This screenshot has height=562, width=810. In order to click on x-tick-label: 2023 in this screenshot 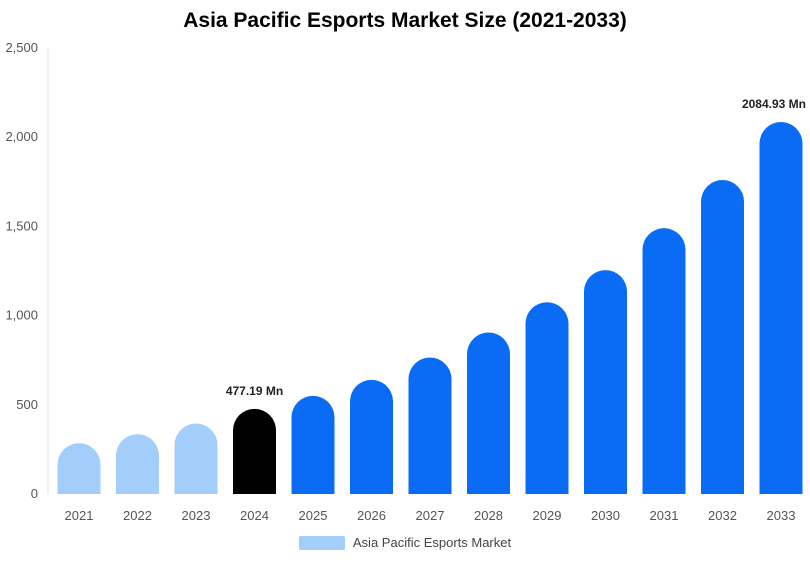, I will do `click(196, 515)`.